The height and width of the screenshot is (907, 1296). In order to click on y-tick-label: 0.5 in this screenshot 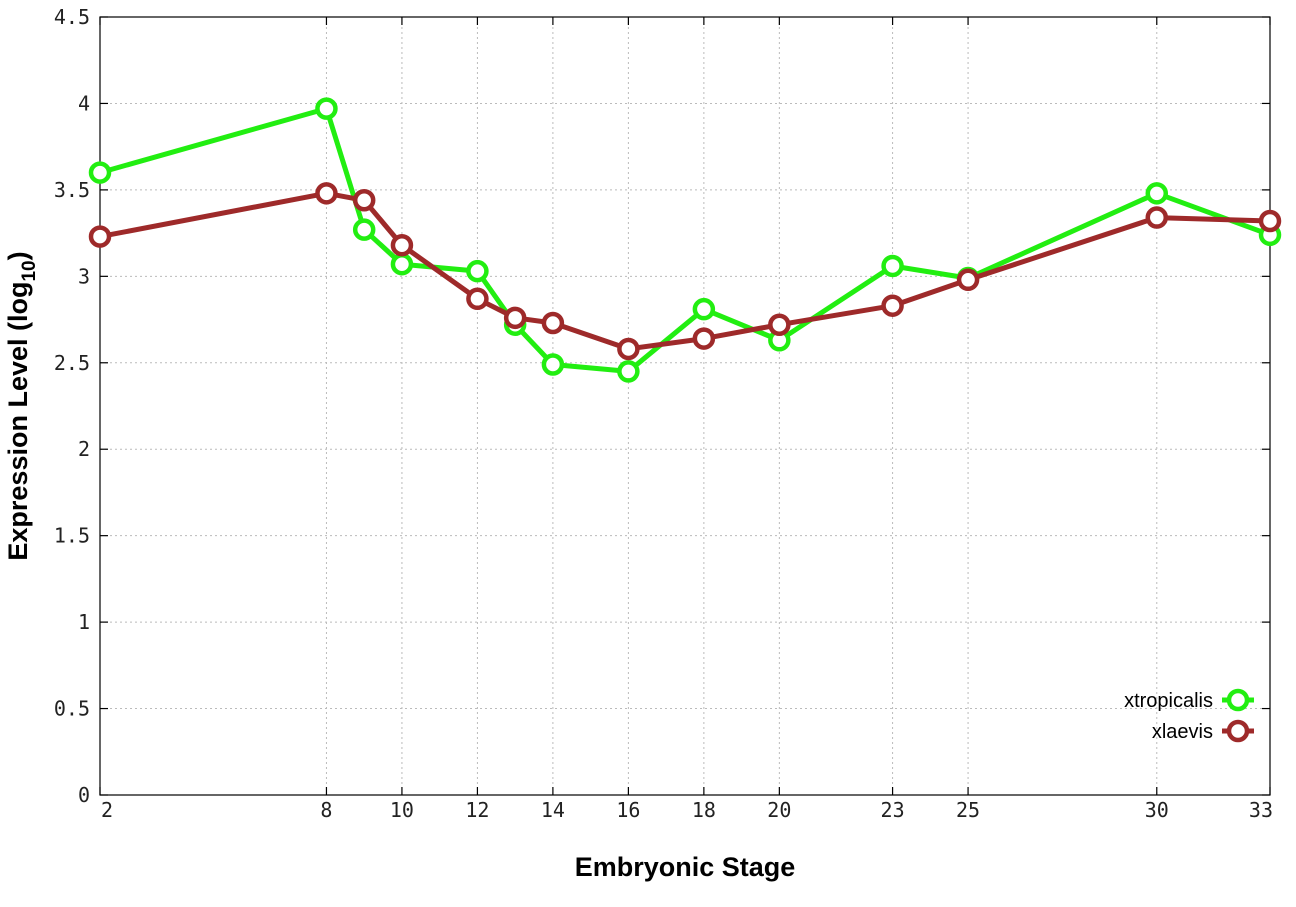, I will do `click(72, 709)`.